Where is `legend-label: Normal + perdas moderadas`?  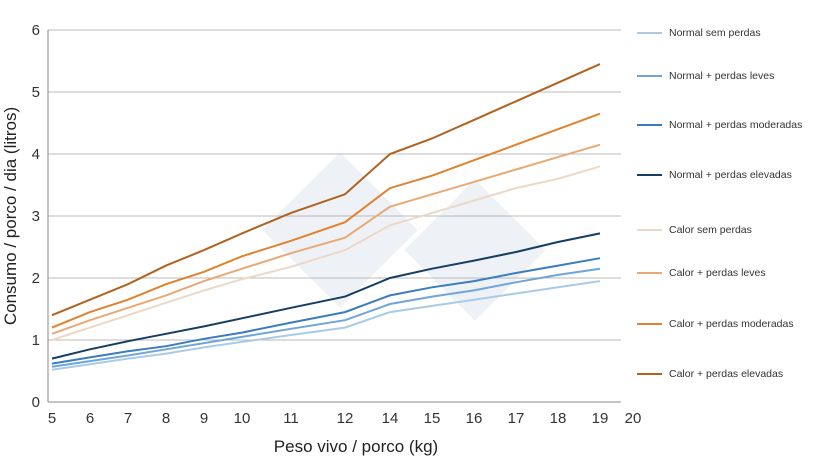
legend-label: Normal + perdas moderadas is located at coordinates (736, 125).